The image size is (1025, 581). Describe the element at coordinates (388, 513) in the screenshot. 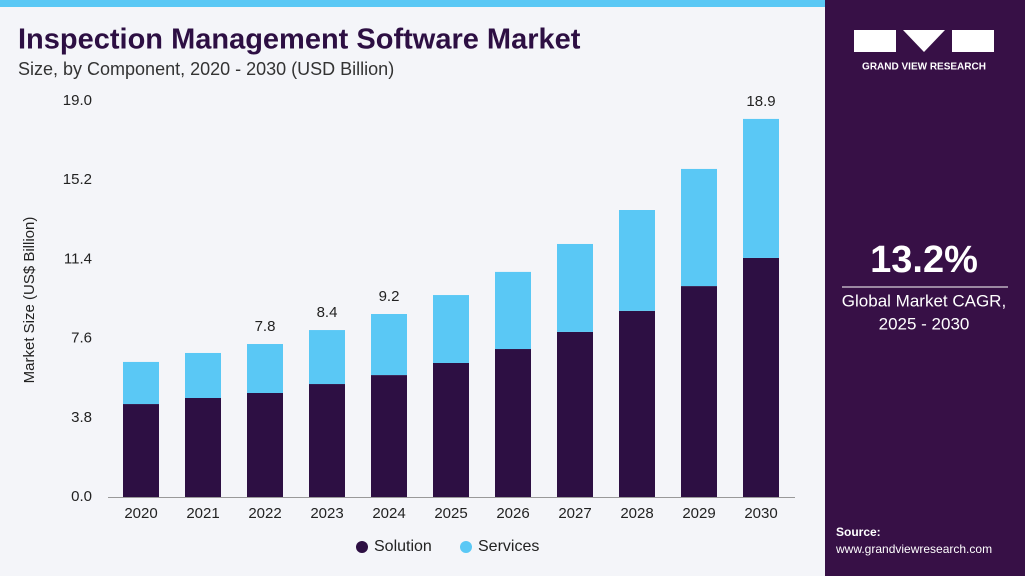

I see `x-tick-label: 2024` at that location.